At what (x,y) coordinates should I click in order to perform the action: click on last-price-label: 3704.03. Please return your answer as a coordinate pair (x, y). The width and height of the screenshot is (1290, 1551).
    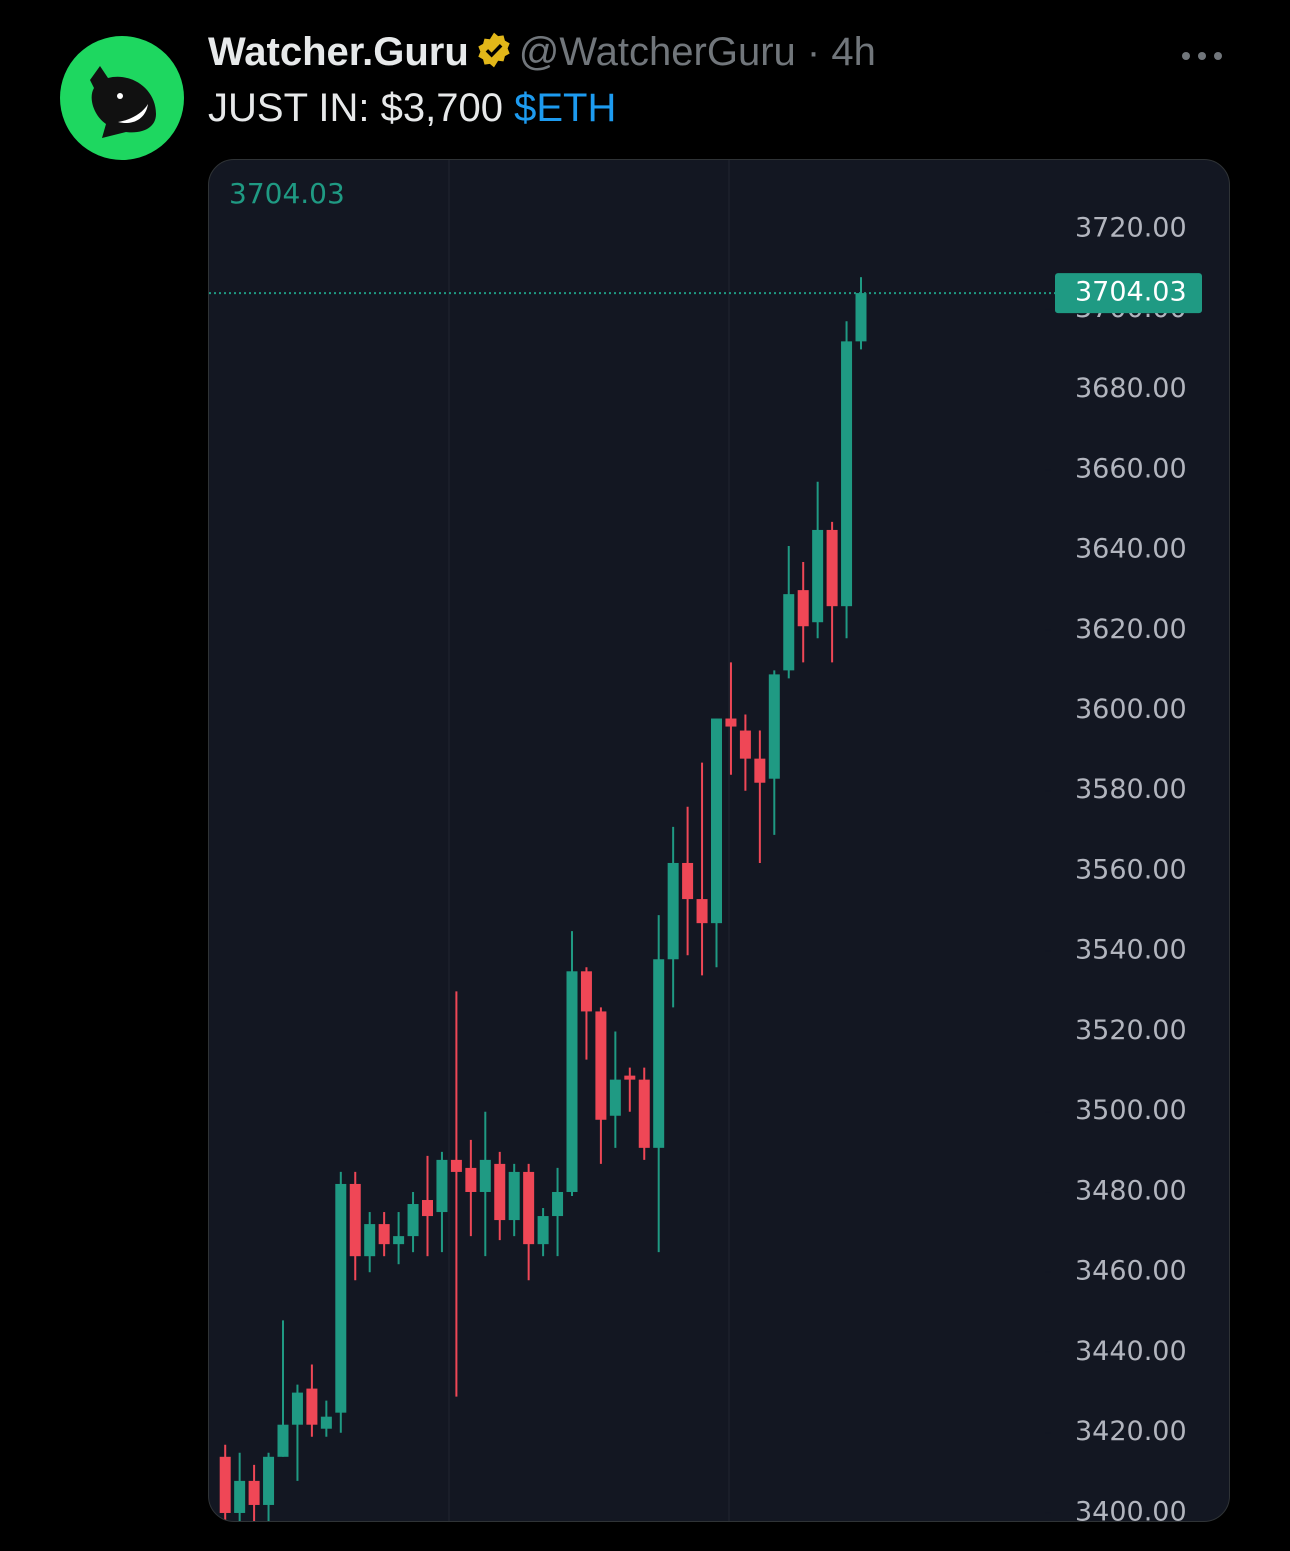
    Looking at the image, I should click on (1131, 292).